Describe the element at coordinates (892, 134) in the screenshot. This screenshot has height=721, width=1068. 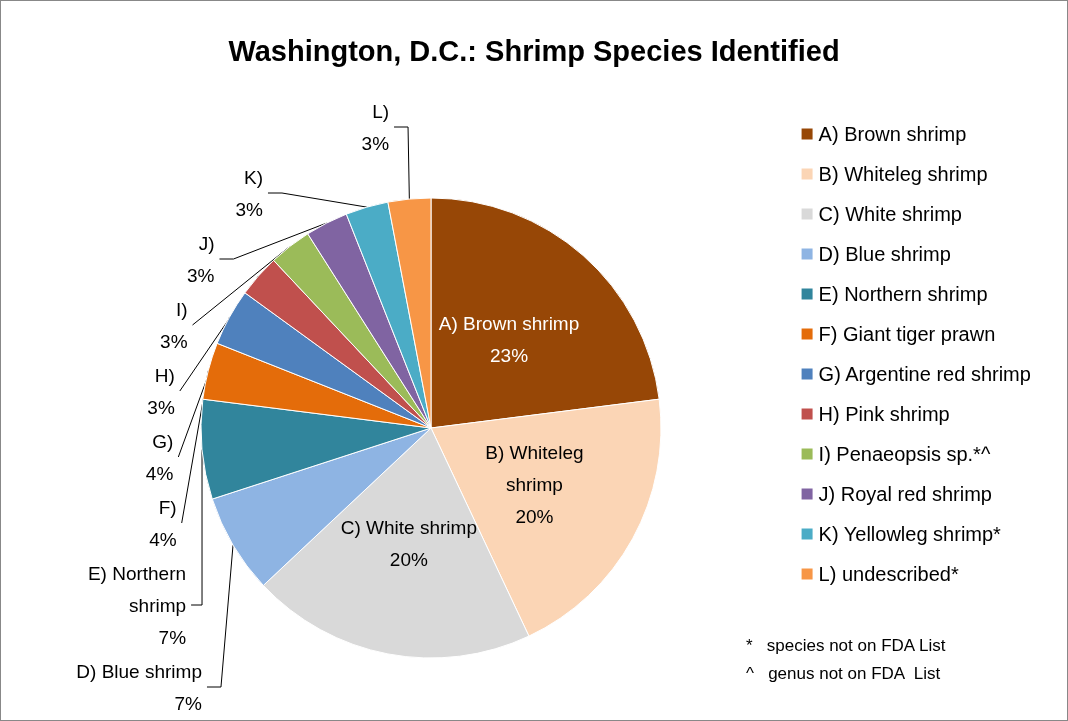
I see `legend-label: A) Brown shrimp` at that location.